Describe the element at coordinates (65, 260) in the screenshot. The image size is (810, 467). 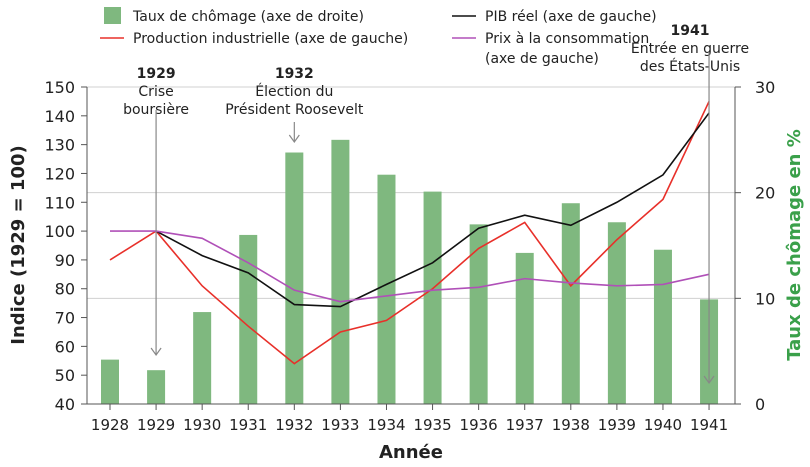
I see `y-tick-label: 90` at that location.